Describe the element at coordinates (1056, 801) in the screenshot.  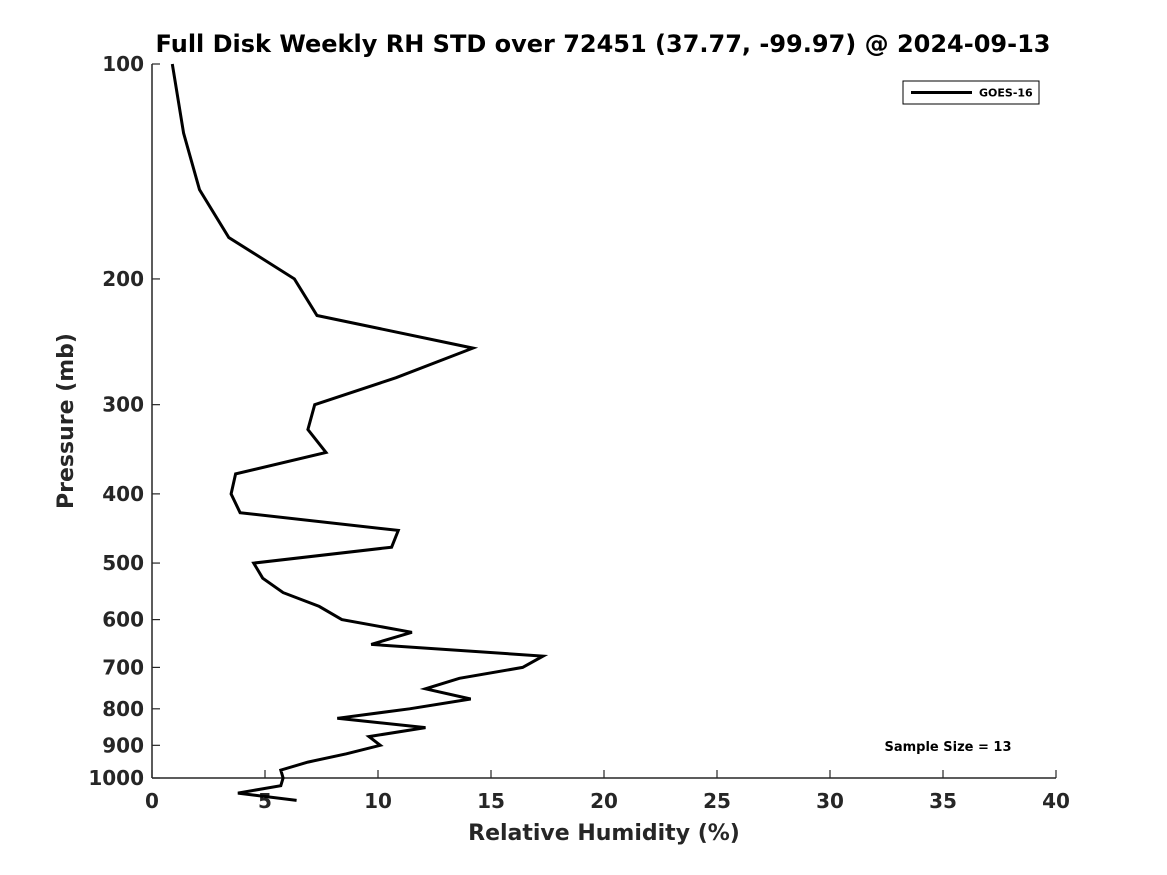
I see `x-tick-label: 40` at that location.